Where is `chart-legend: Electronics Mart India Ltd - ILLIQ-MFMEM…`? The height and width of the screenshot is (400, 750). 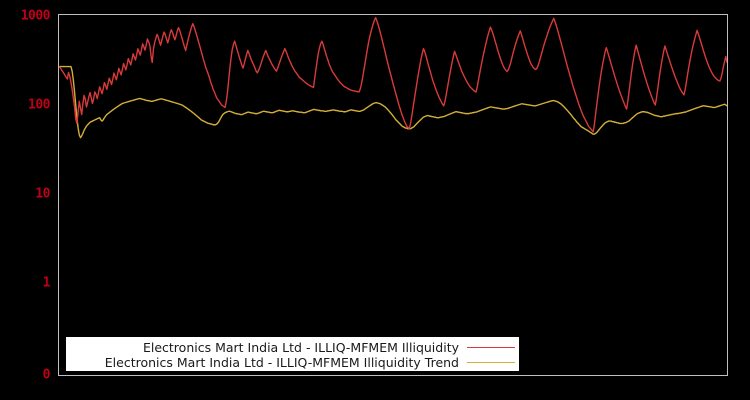
chart-legend: Electronics Mart India Ltd - ILLIQ-MFMEM… is located at coordinates (292, 354).